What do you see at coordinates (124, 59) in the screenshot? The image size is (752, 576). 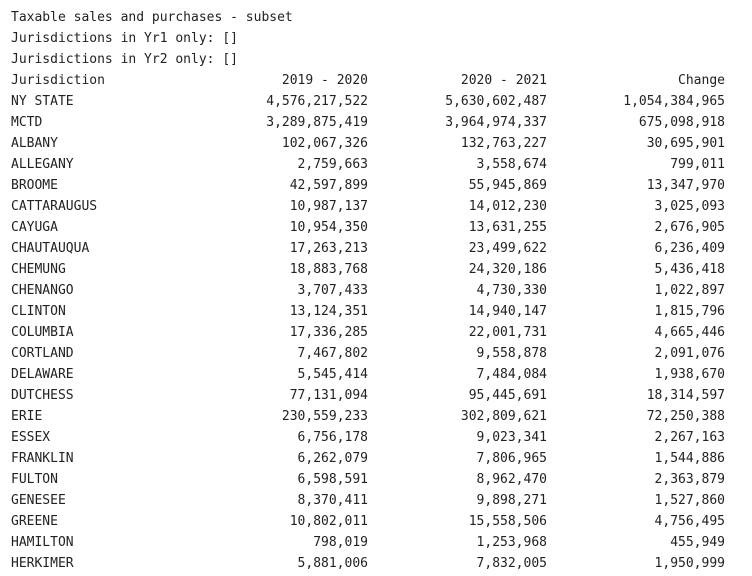 I see `yr2-only-line: Jurisdictions in Yr2 only: []` at bounding box center [124, 59].